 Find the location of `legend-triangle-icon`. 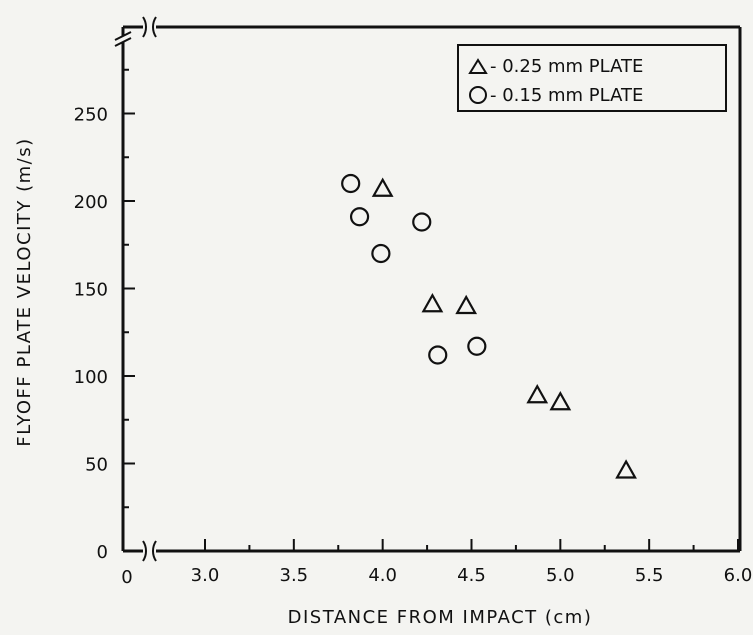

legend-triangle-icon is located at coordinates (478, 66).